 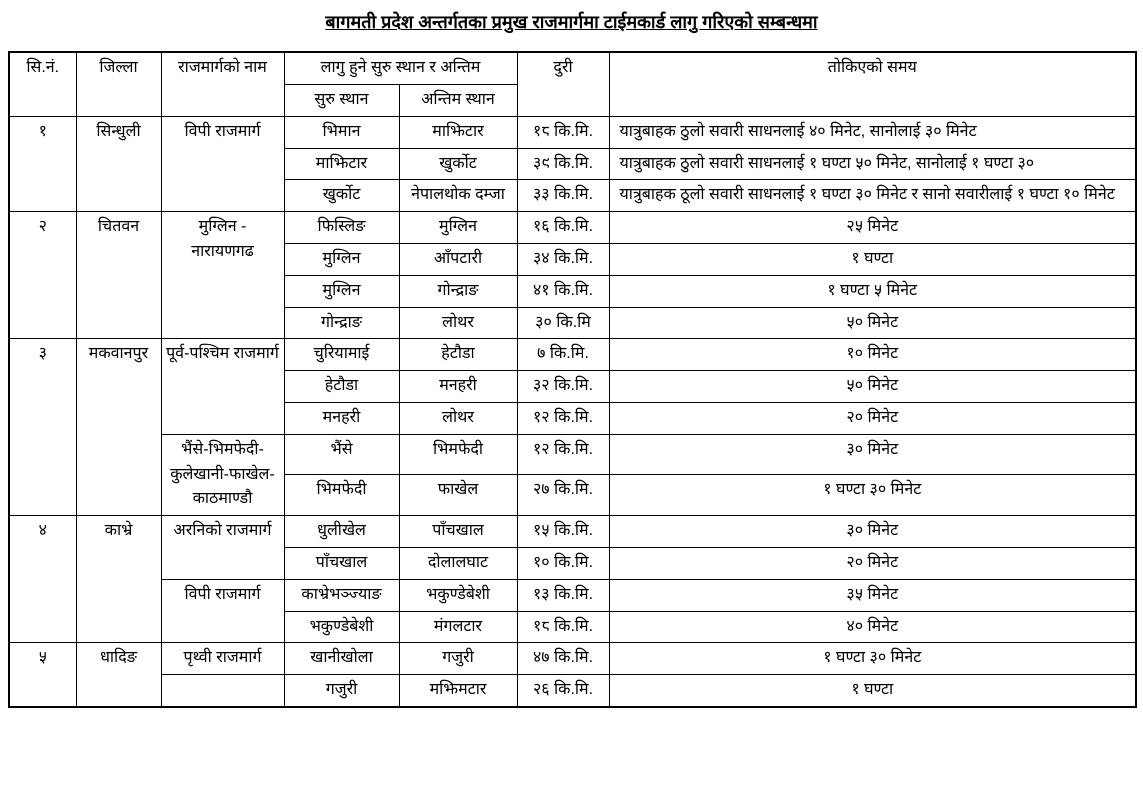 What do you see at coordinates (222, 386) in the screenshot?
I see `cell-highway: पूर्व-पश्चिम राजमार्ग` at bounding box center [222, 386].